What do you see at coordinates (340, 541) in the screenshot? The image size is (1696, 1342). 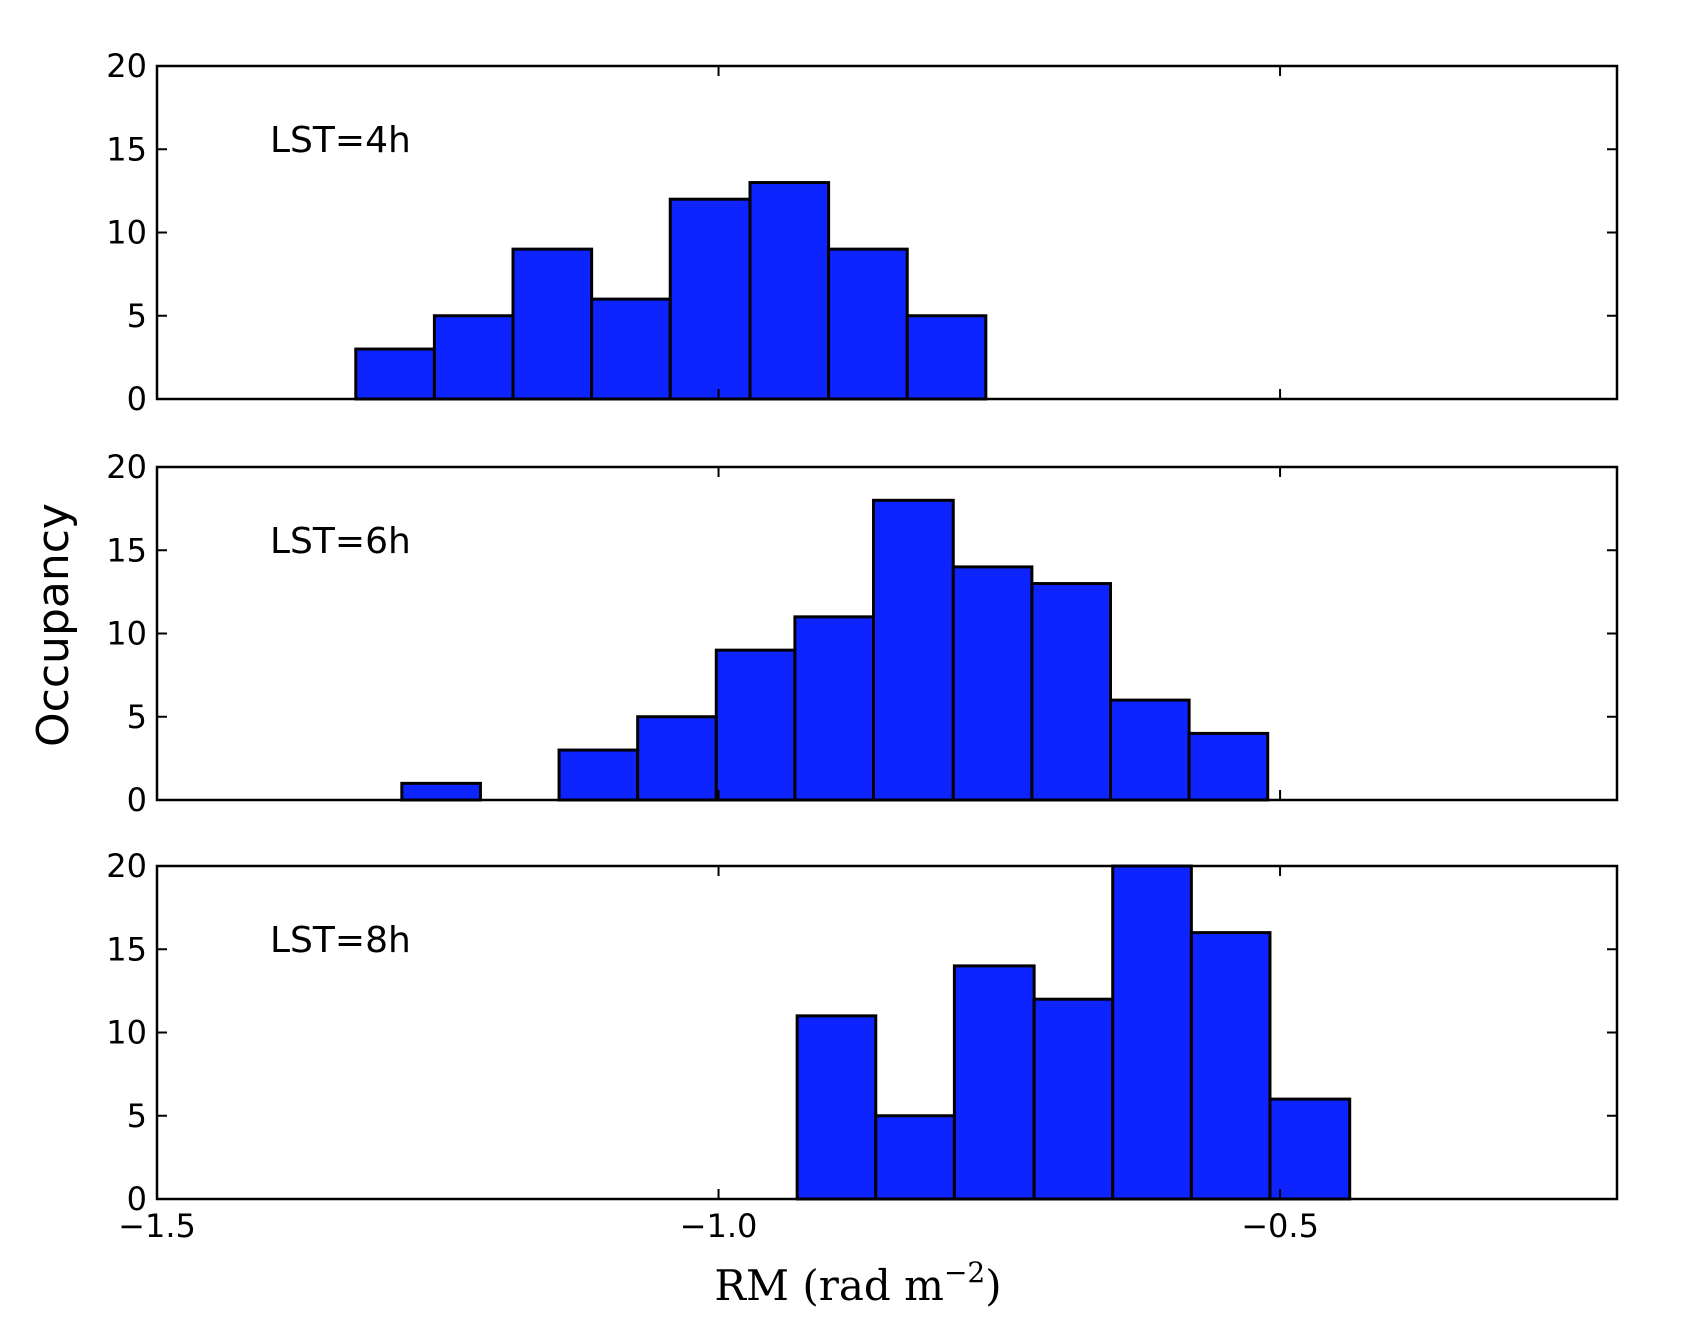 I see `panel-label: LST=6h` at bounding box center [340, 541].